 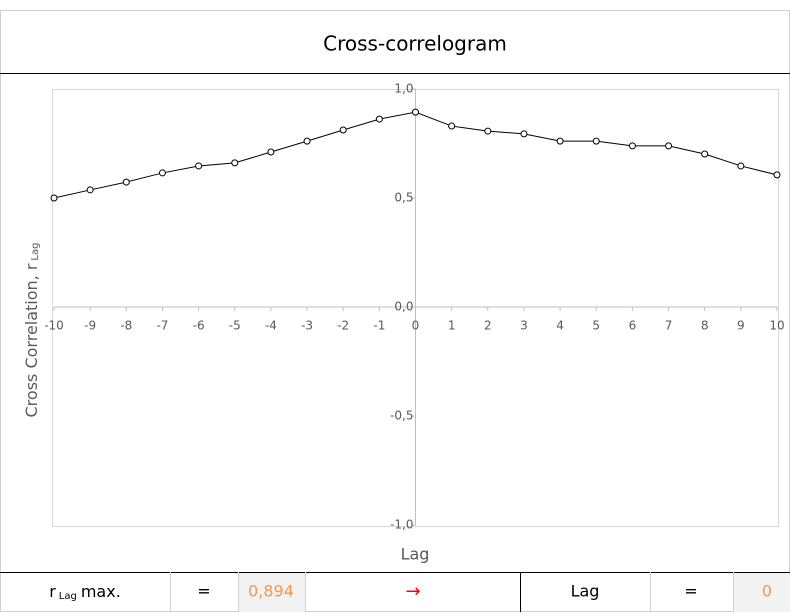 I want to click on y-axis-label-main: Cross Correlation, r, so click(x=31, y=340).